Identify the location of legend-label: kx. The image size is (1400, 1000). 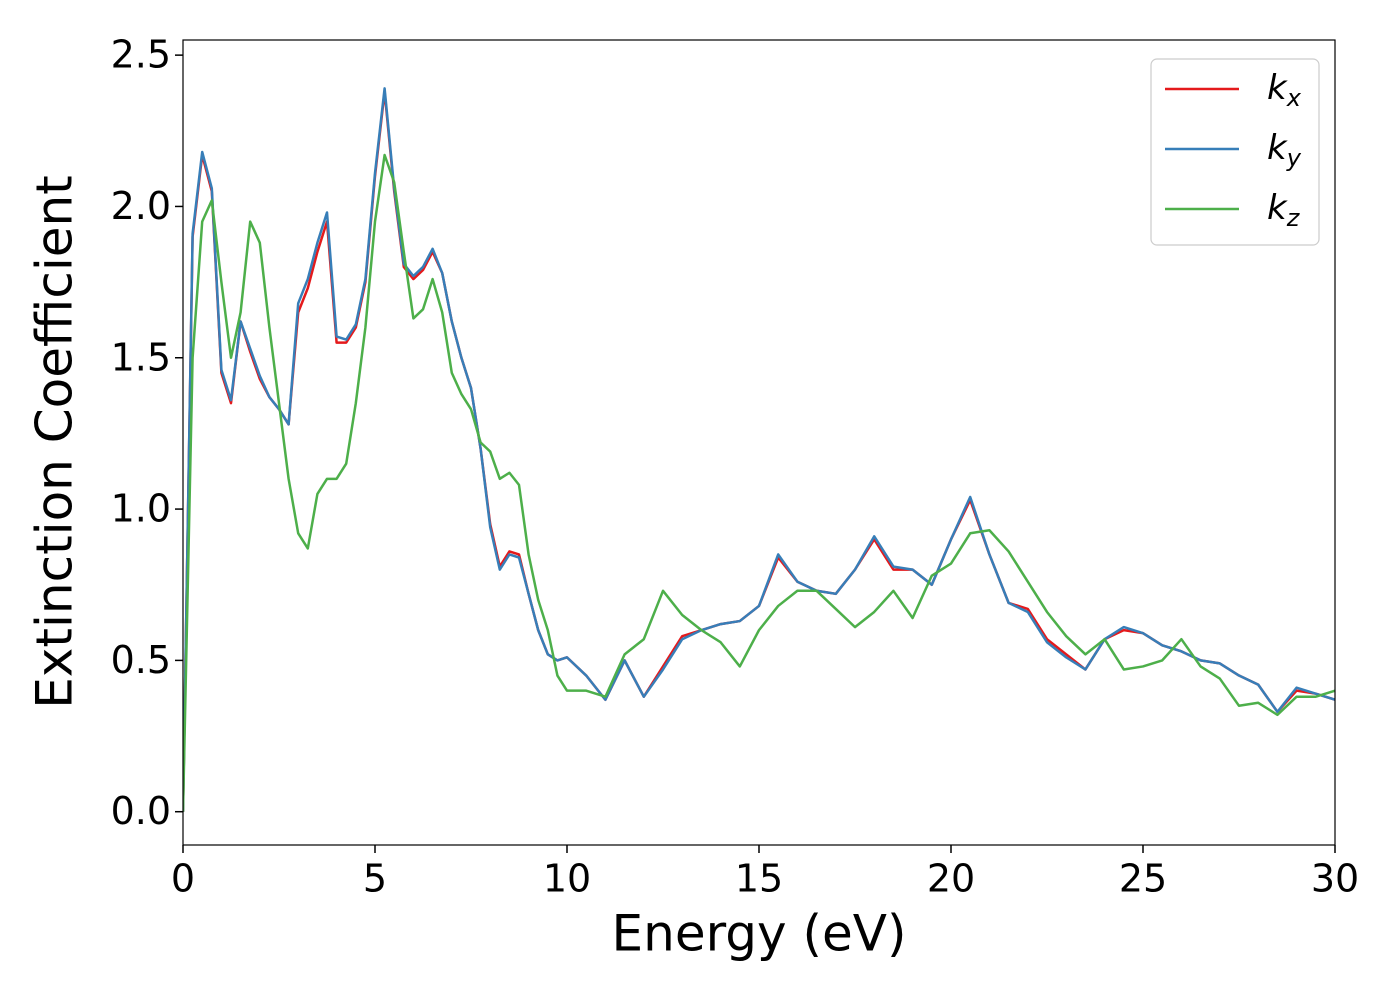
(1284, 90).